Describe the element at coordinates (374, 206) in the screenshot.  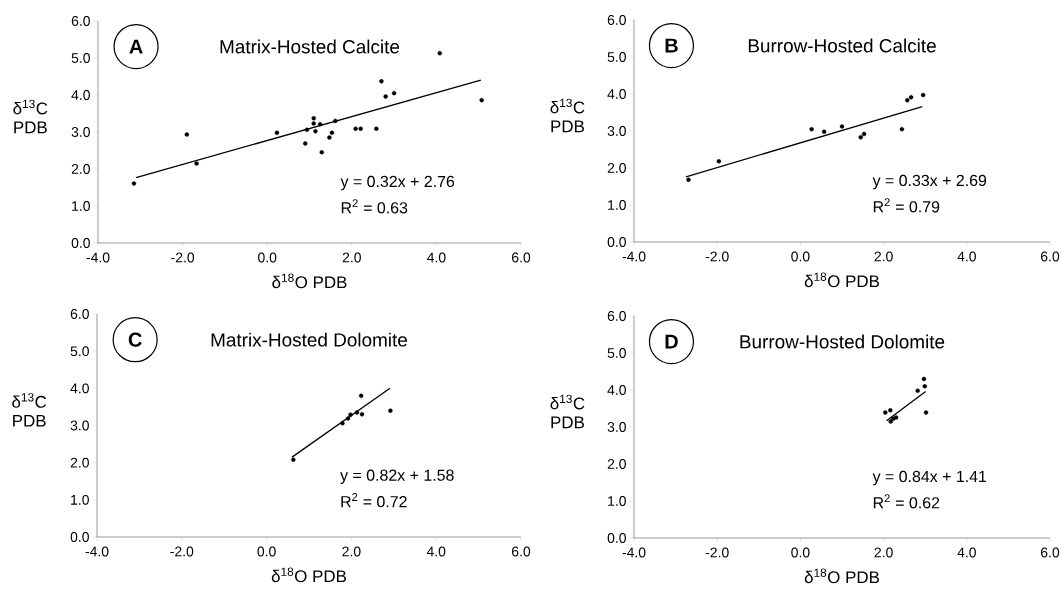
I see `annotation: R$^{2}$ = 0.63` at that location.